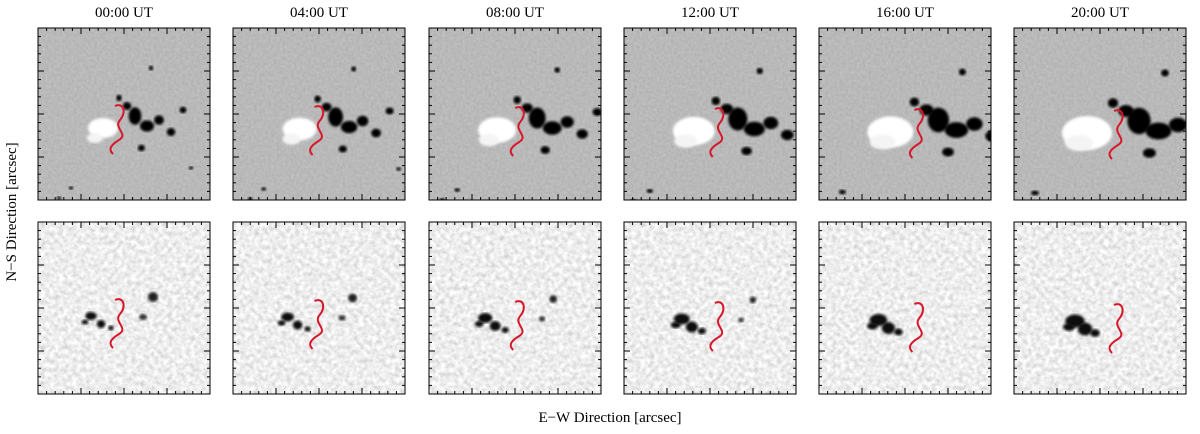  Describe the element at coordinates (124, 13) in the screenshot. I see `panel-title: 00:00 UT` at that location.